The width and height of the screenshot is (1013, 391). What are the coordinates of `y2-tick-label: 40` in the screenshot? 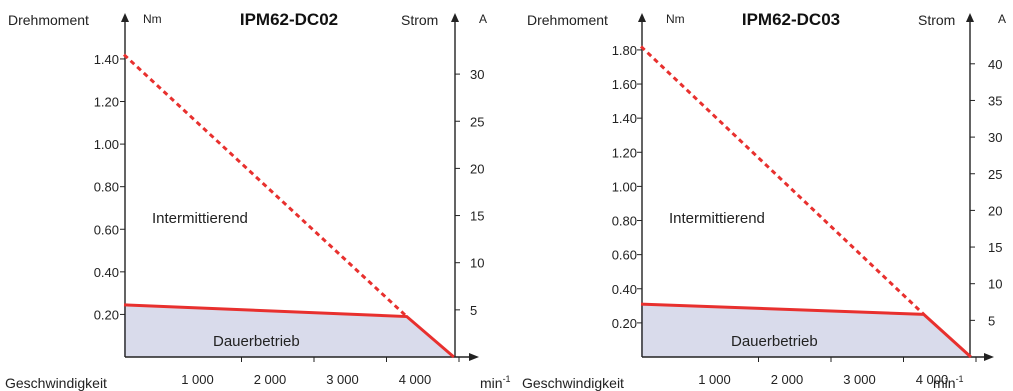 It's located at (995, 64).